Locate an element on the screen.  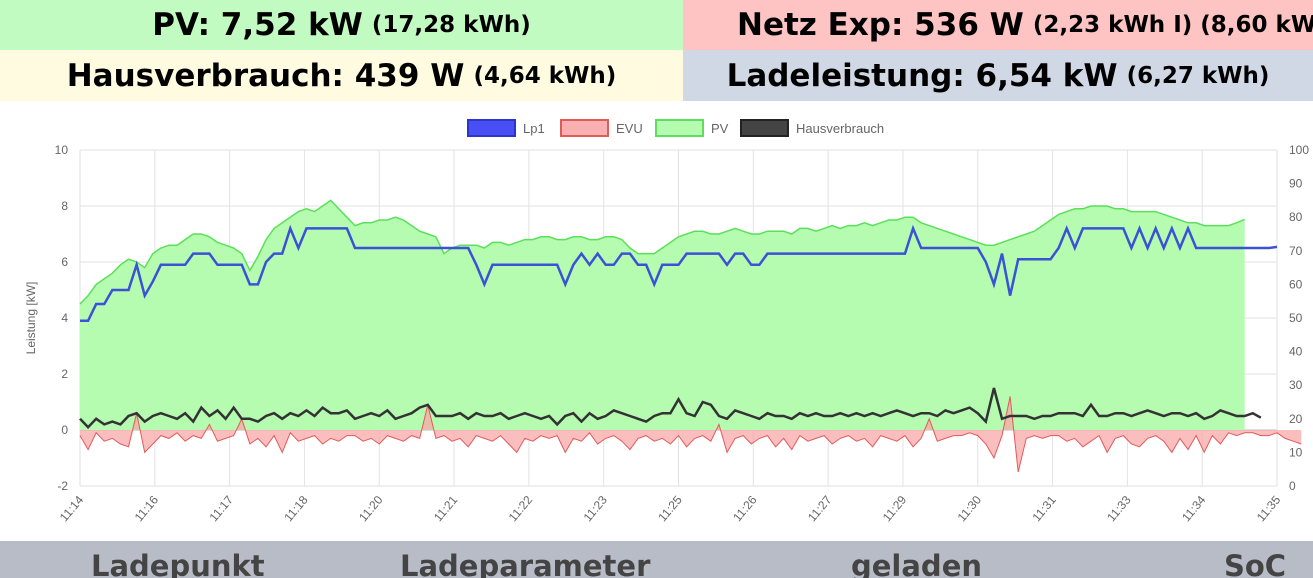
x-tick-label: 11:33 is located at coordinates (1119, 509).